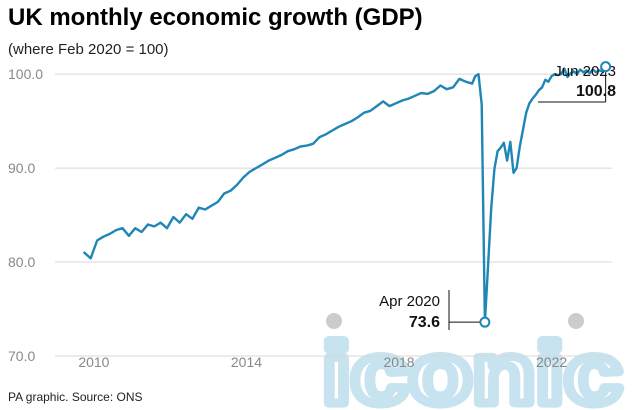 The image size is (640, 410). What do you see at coordinates (25, 215) in the screenshot?
I see `y-axis-ticks: 70.0 80.0 90.0 100.0` at bounding box center [25, 215].